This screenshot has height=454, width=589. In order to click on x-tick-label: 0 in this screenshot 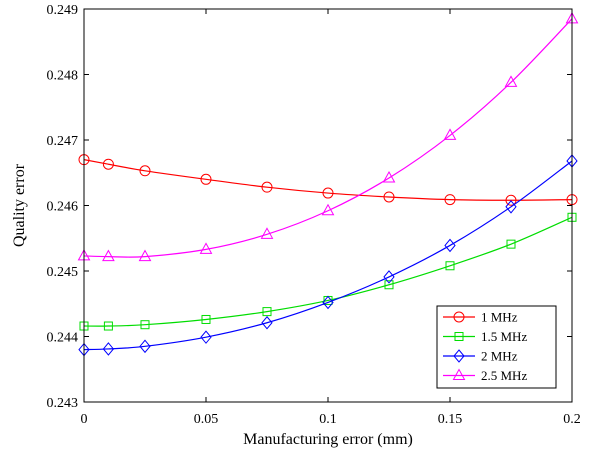, I will do `click(84, 419)`.